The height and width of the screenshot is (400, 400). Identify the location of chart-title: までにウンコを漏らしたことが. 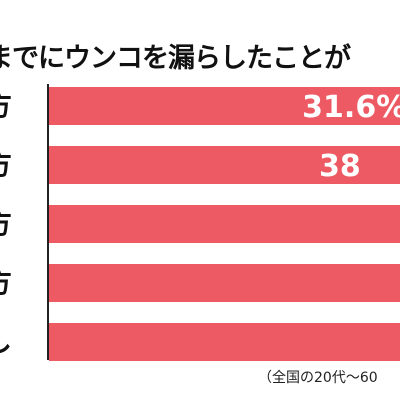
(175, 58).